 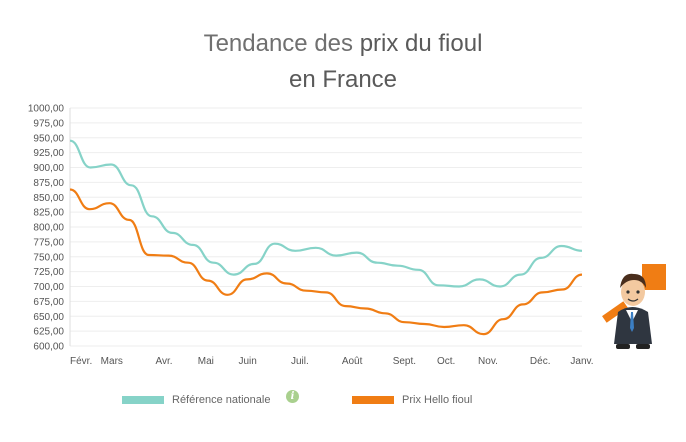 What do you see at coordinates (164, 361) in the screenshot?
I see `x-tick-label: Avr.` at bounding box center [164, 361].